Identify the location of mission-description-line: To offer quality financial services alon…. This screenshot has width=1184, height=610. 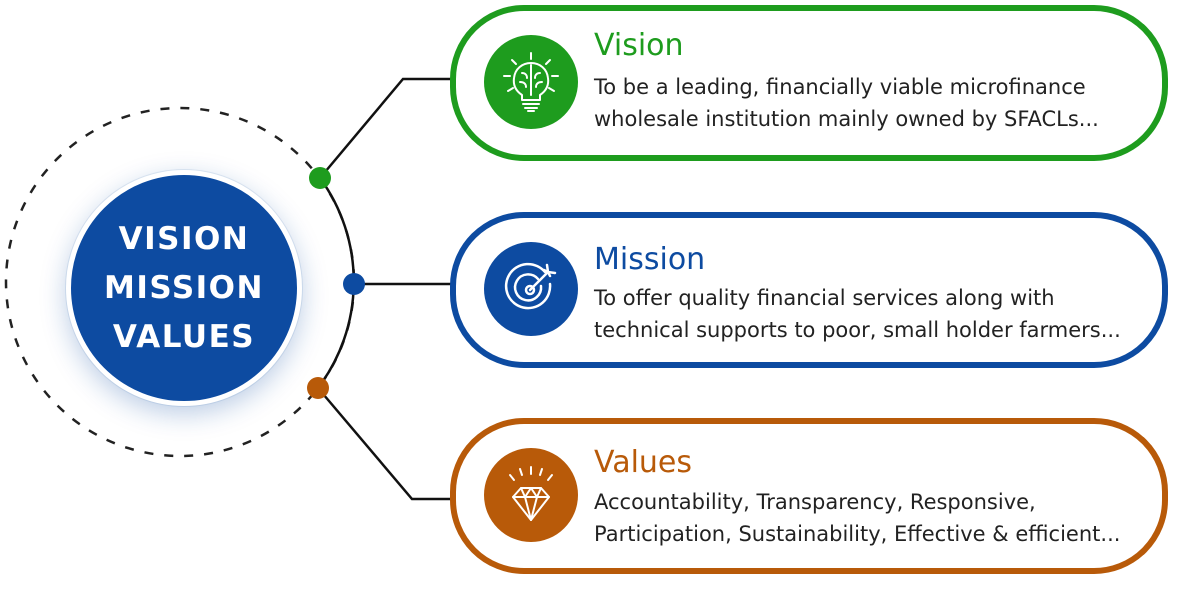
(824, 298).